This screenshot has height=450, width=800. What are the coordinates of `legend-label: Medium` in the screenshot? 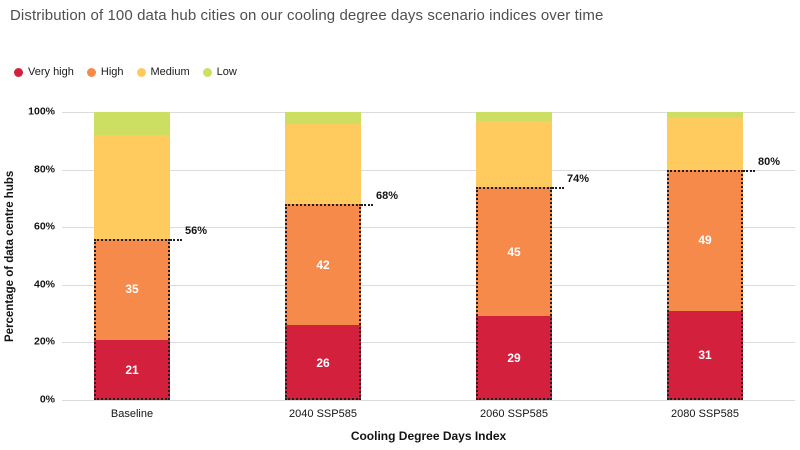 It's located at (170, 72).